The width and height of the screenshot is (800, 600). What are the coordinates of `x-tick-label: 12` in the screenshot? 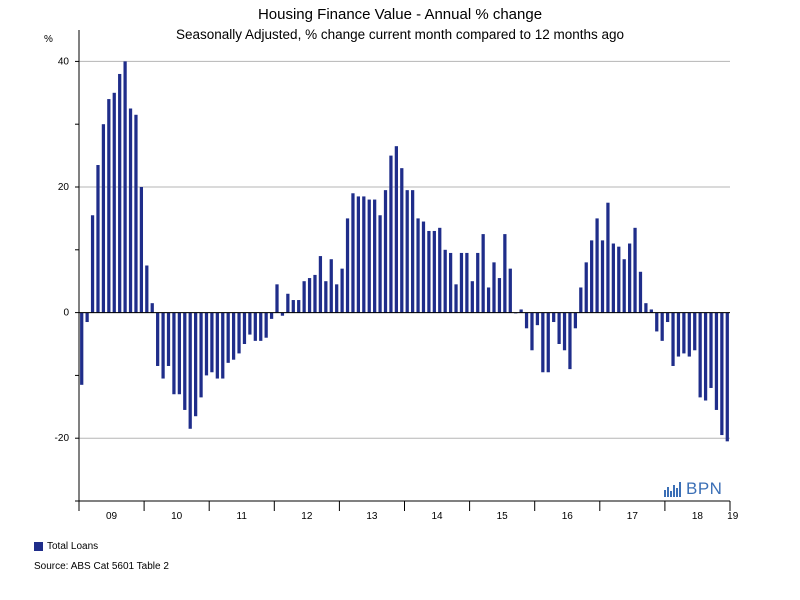 It's located at (307, 516).